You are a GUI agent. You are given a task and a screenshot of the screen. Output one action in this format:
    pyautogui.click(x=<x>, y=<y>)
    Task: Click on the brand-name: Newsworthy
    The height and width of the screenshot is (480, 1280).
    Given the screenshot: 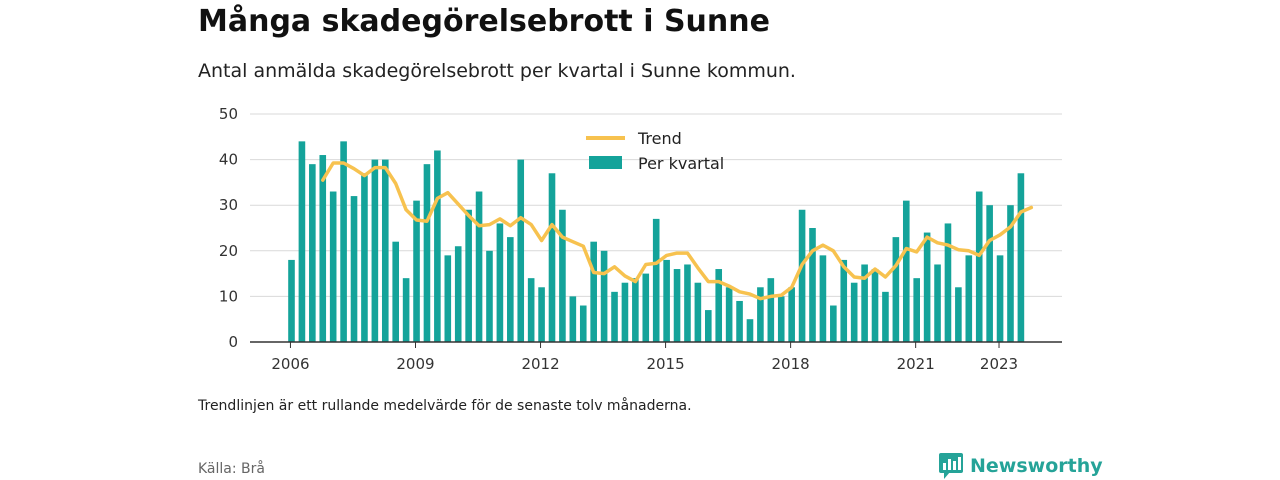 What is the action you would take?
    pyautogui.click(x=1036, y=466)
    